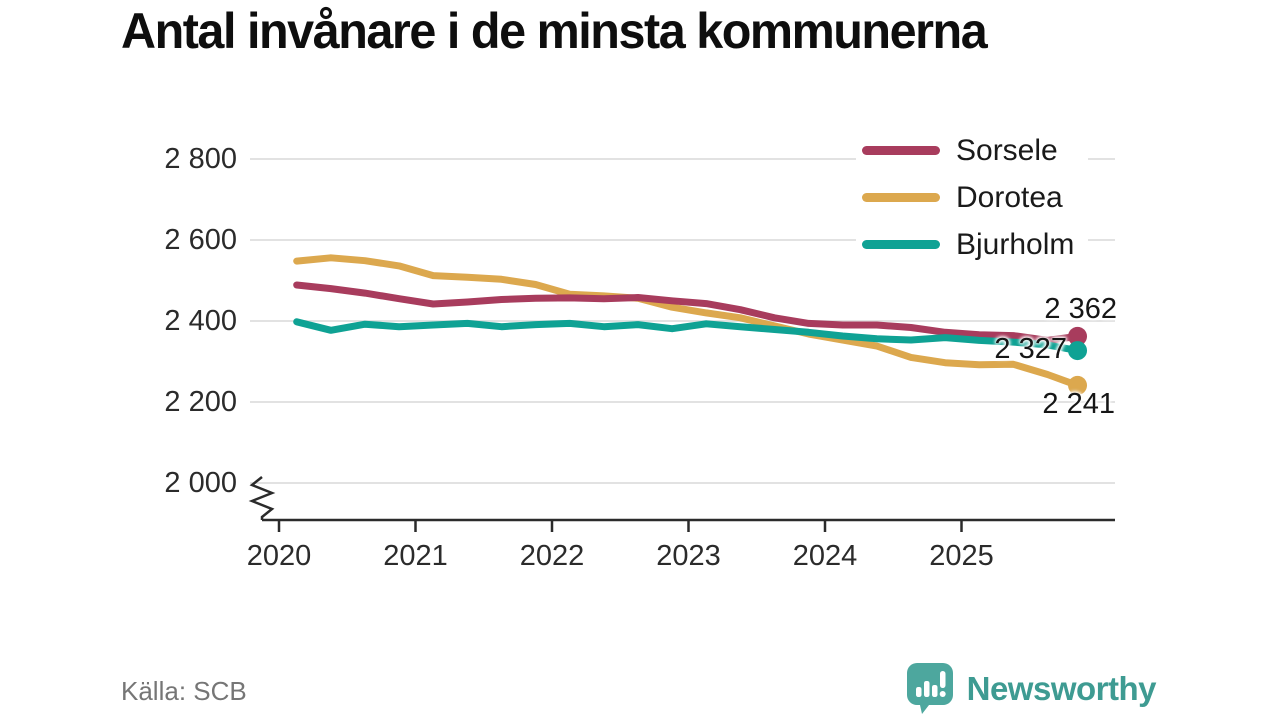  I want to click on newsworthy-brand: Newsworthy, so click(1031, 688).